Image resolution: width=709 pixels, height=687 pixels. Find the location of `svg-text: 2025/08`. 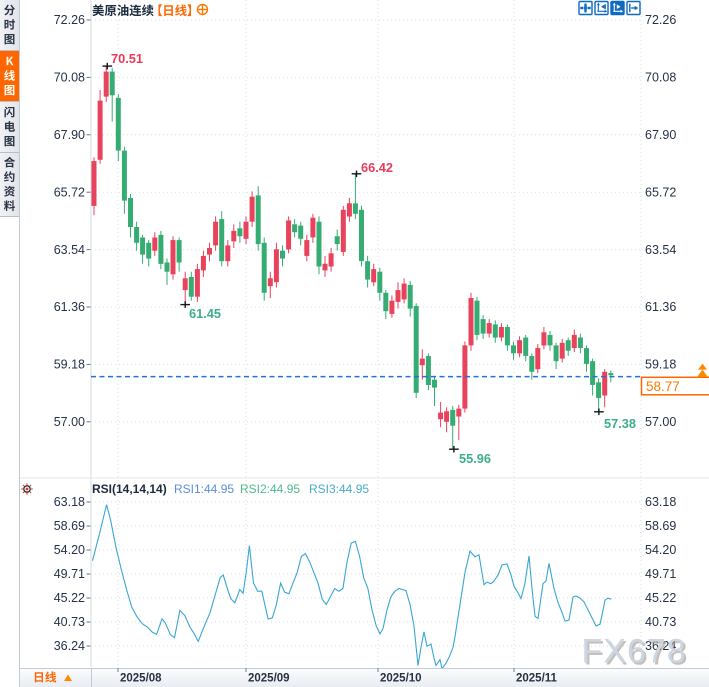

svg-text: 2025/08 is located at coordinates (141, 679).